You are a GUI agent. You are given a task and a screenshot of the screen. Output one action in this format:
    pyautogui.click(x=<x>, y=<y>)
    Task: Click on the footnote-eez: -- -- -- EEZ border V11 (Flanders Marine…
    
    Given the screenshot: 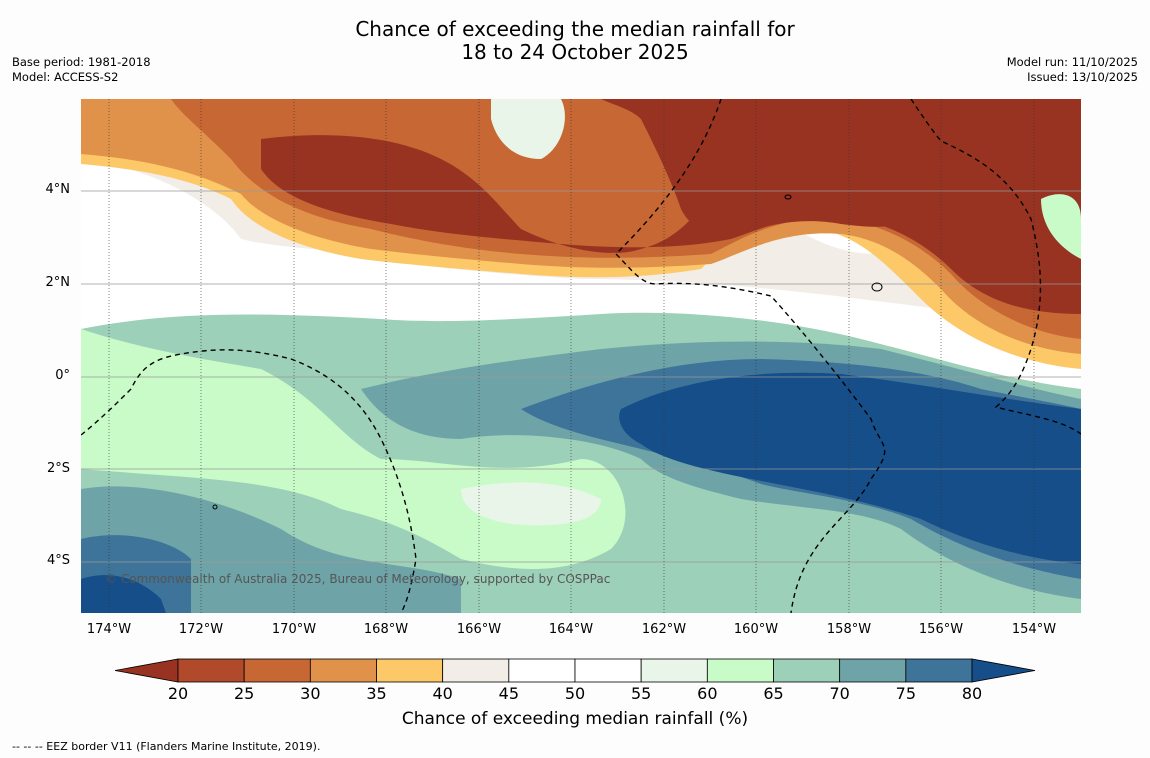 What is the action you would take?
    pyautogui.click(x=166, y=746)
    